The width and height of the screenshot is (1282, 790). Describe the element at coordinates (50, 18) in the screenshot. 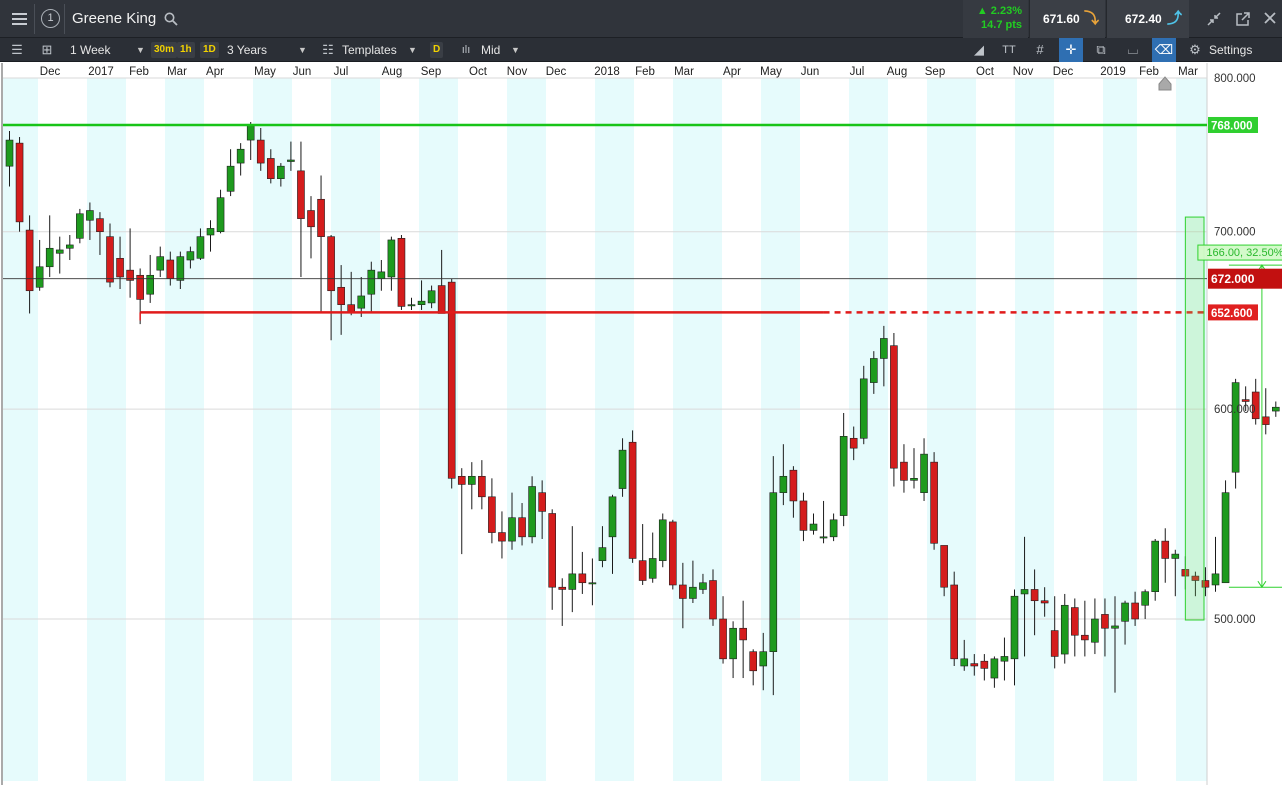

I see `info-badge: 1` at that location.